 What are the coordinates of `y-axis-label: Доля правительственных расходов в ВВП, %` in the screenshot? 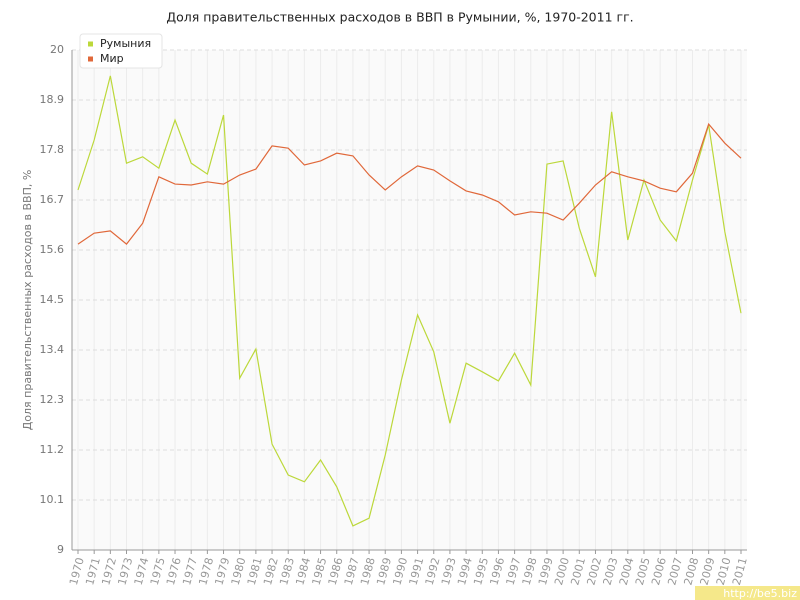 It's located at (27, 300).